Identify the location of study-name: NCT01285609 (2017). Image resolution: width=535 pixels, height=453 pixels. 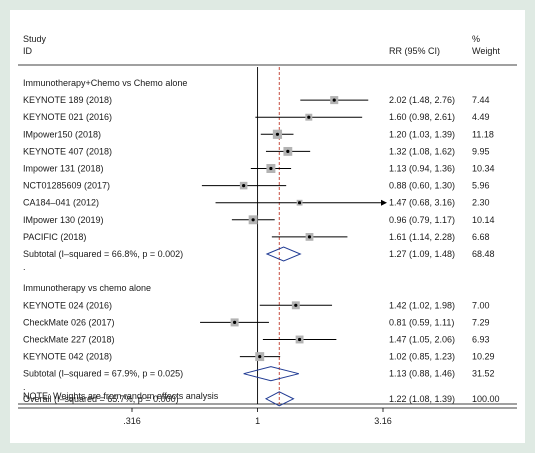
(66, 186).